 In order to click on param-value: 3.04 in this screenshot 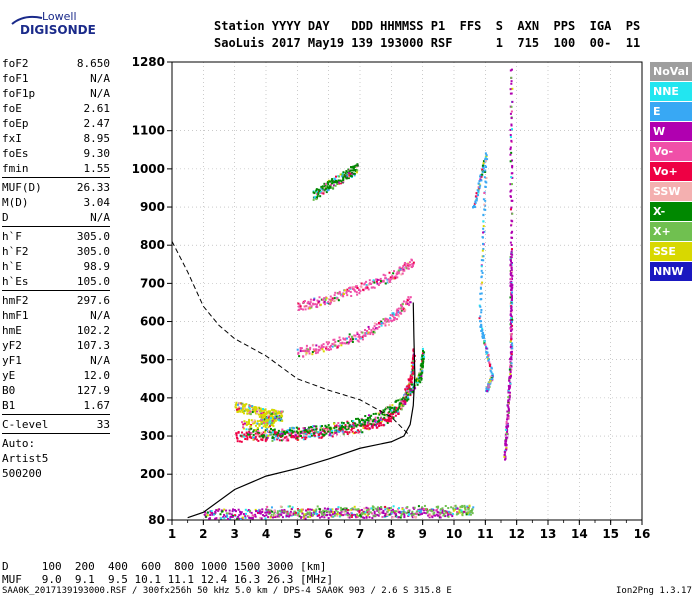, I will do `click(97, 202)`.